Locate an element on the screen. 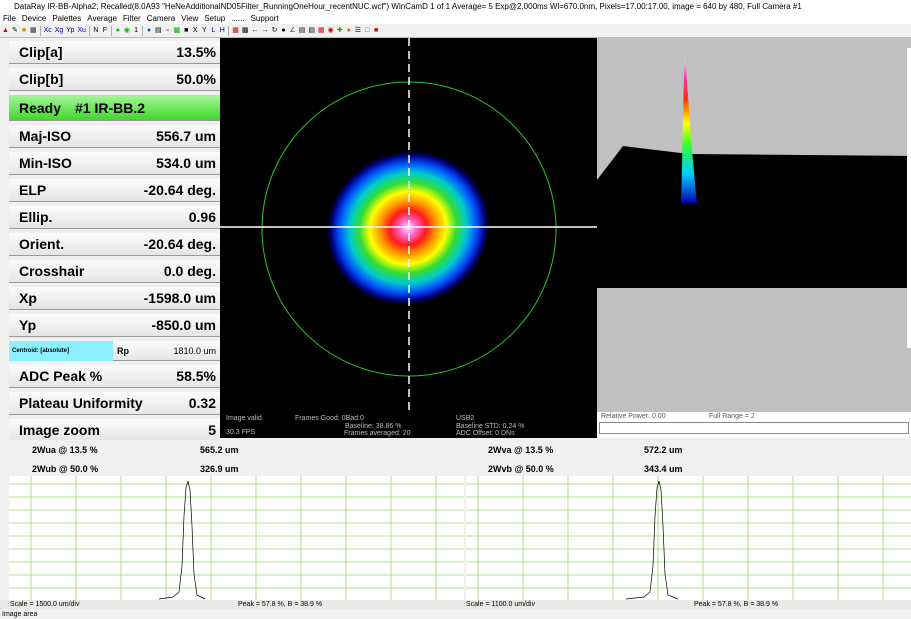 This screenshot has width=911, height=619. param-adc-peak: ADC Peak % 58.5% is located at coordinates (114, 376).